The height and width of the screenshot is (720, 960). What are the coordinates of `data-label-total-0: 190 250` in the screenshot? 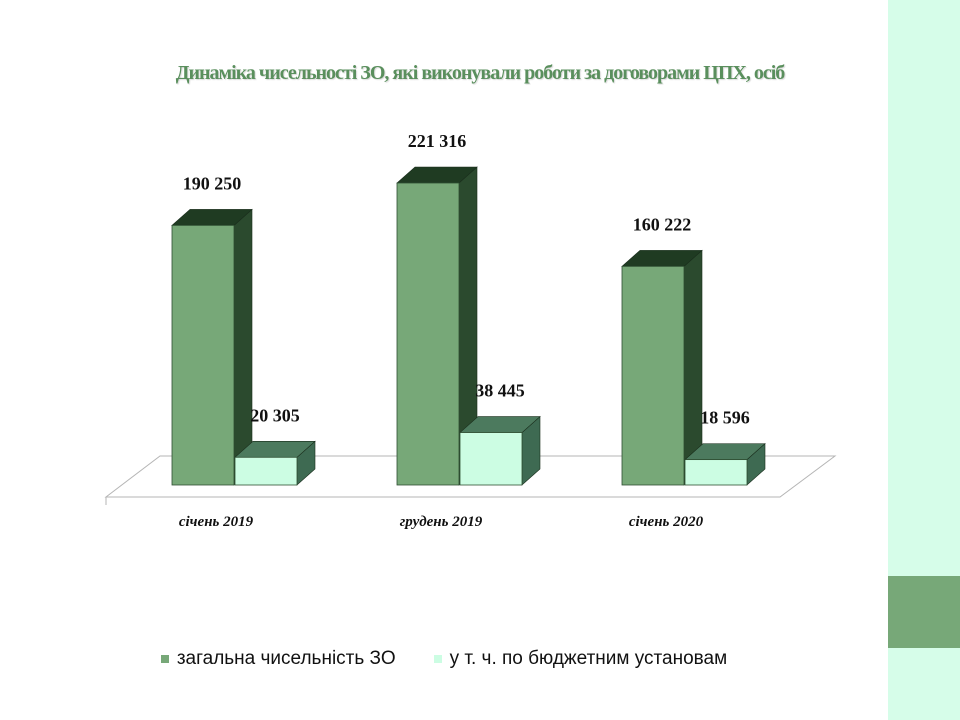 It's located at (212, 183).